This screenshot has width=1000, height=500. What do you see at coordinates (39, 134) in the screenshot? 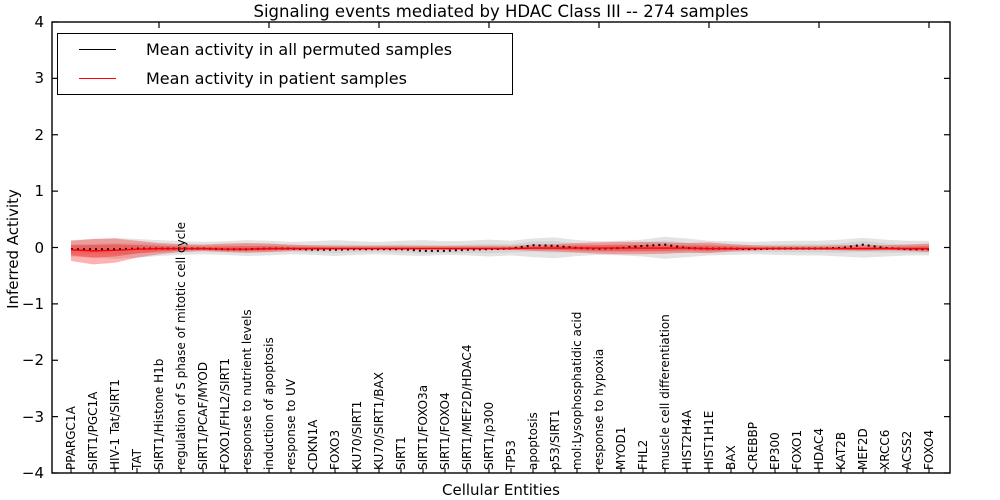
I see `y-tick-label: 2` at bounding box center [39, 134].